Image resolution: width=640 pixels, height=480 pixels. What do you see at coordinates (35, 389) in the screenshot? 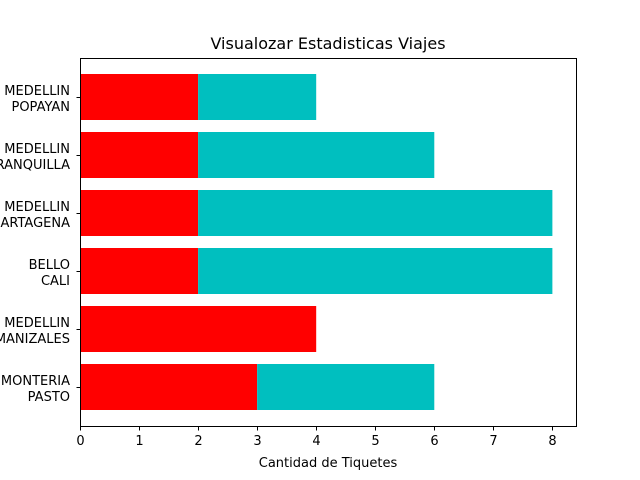
I see `y-tick-label-5: MONTERIA PASTO` at bounding box center [35, 389].